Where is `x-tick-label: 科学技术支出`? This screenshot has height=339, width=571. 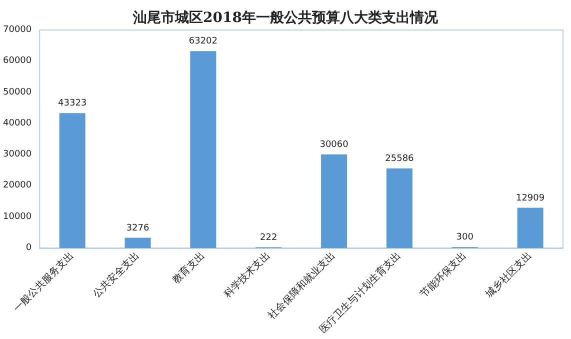 x-tick-label: 科学技术支出 is located at coordinates (247, 274).